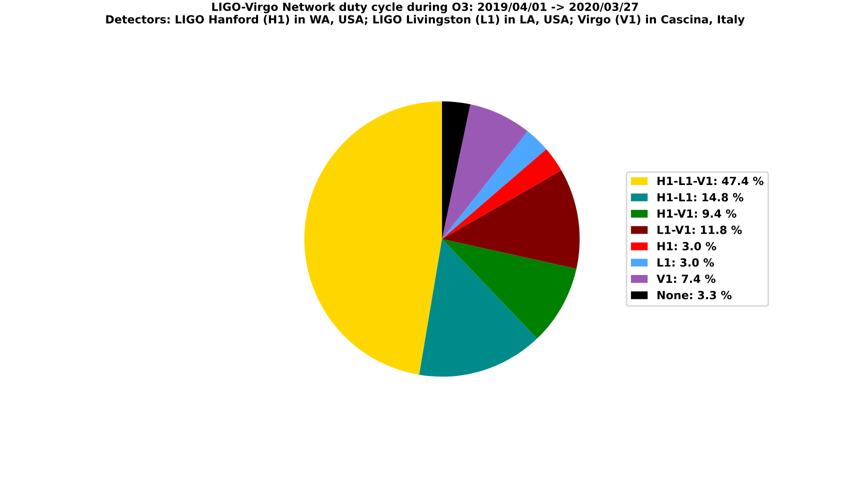  What do you see at coordinates (687, 246) in the screenshot?
I see `legend-label: H1: 3.0 %` at bounding box center [687, 246].